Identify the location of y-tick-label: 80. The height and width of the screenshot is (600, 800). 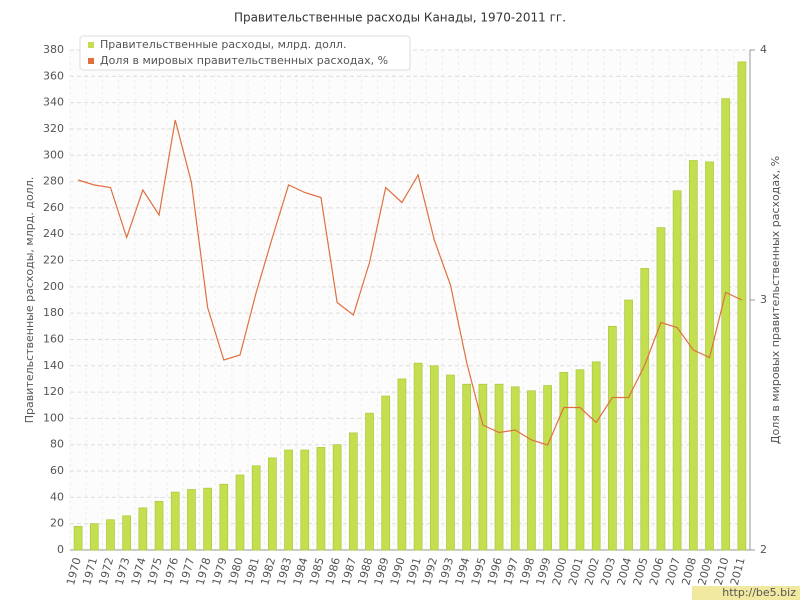
(57, 444).